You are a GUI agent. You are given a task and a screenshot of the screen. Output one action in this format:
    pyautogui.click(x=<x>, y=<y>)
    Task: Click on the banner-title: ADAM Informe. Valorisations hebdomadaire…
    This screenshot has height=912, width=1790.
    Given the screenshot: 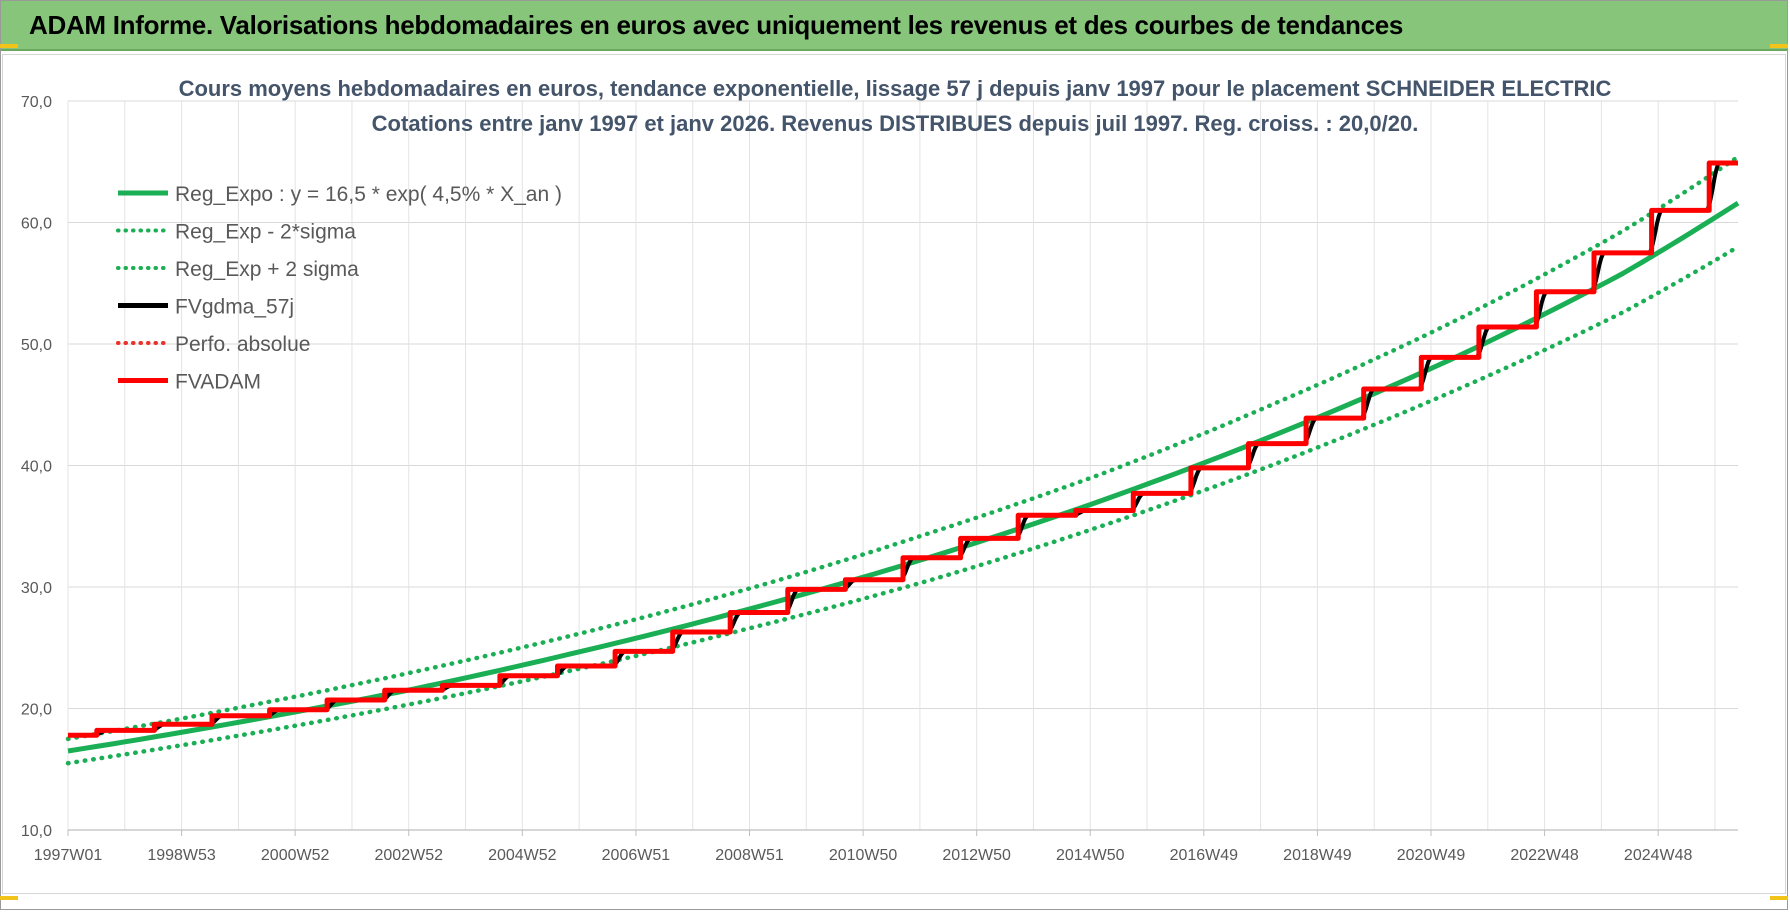 What is the action you would take?
    pyautogui.click(x=716, y=25)
    